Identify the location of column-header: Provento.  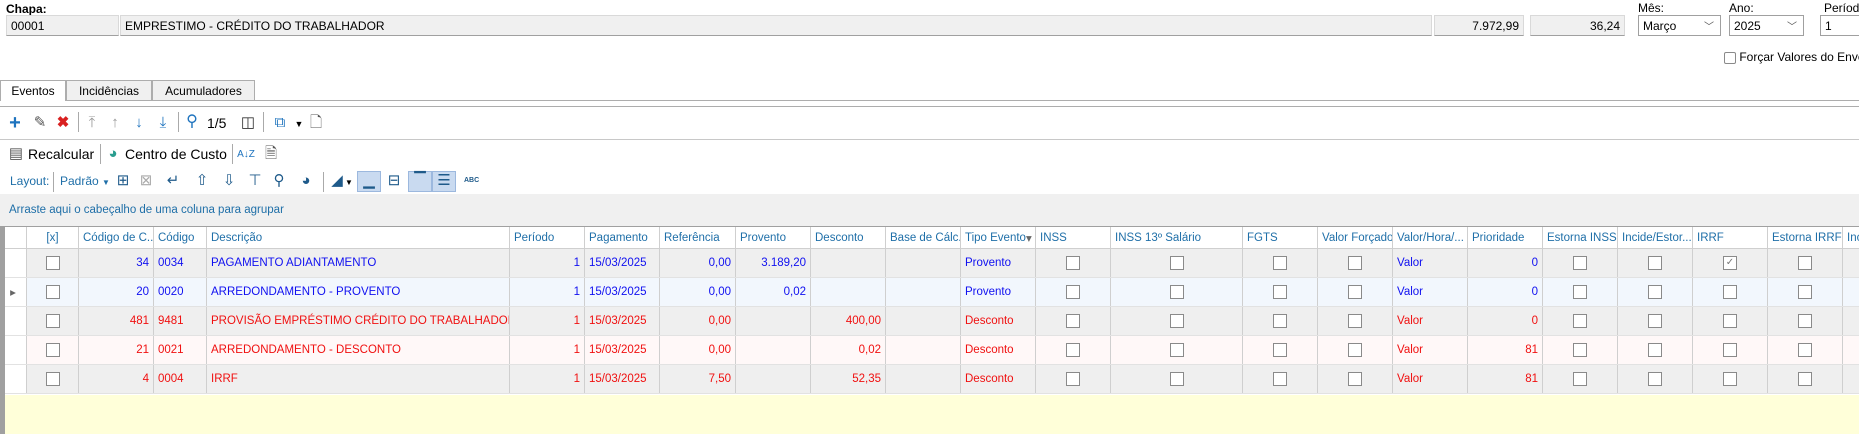
(773, 237).